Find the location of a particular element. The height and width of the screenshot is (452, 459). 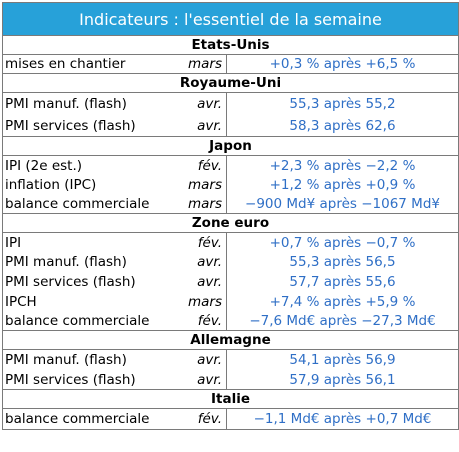

value-cell: +2,3 % après −2,2 % is located at coordinates (342, 165).